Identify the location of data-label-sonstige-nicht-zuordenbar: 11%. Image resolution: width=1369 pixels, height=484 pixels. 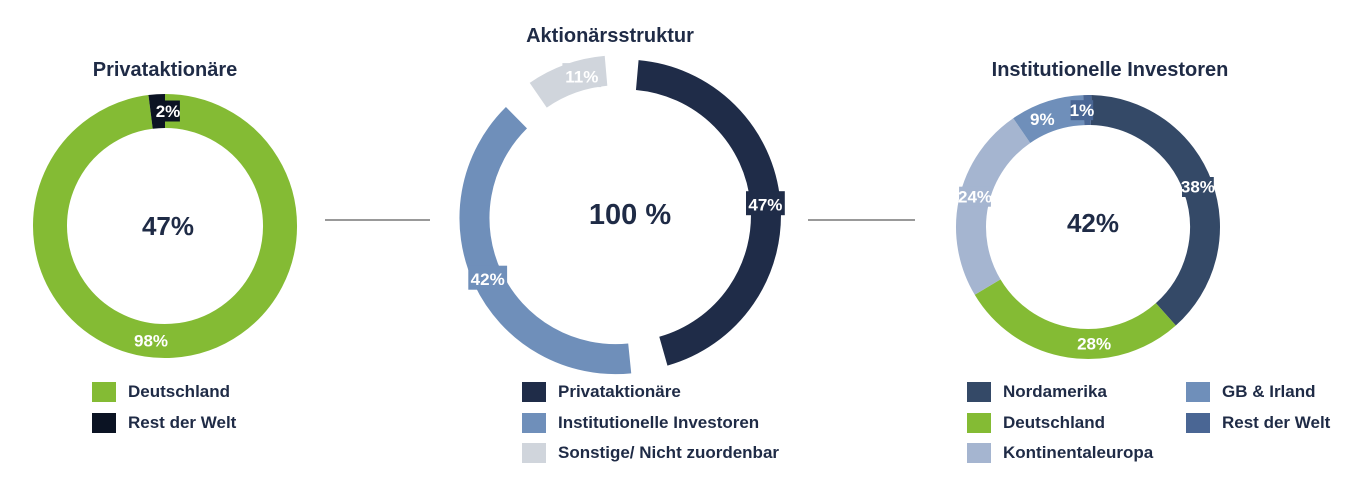
(581, 76).